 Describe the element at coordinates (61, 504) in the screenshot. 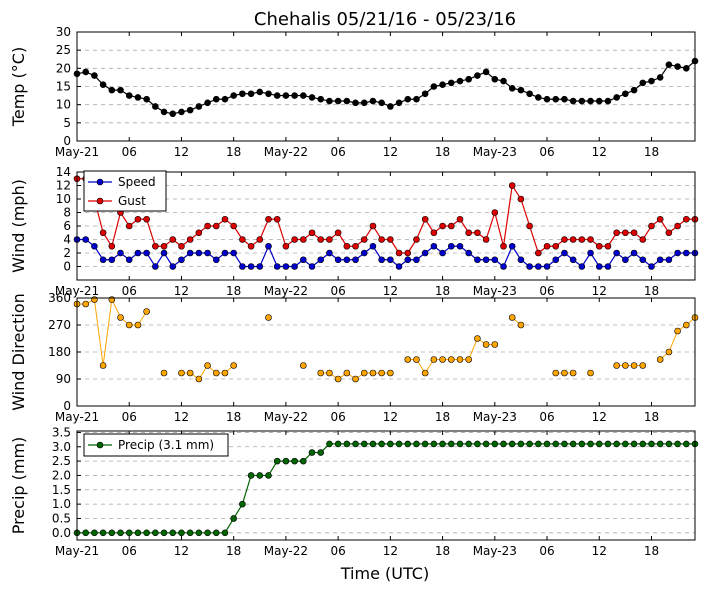

I see `y-tick-label: 1.0` at that location.